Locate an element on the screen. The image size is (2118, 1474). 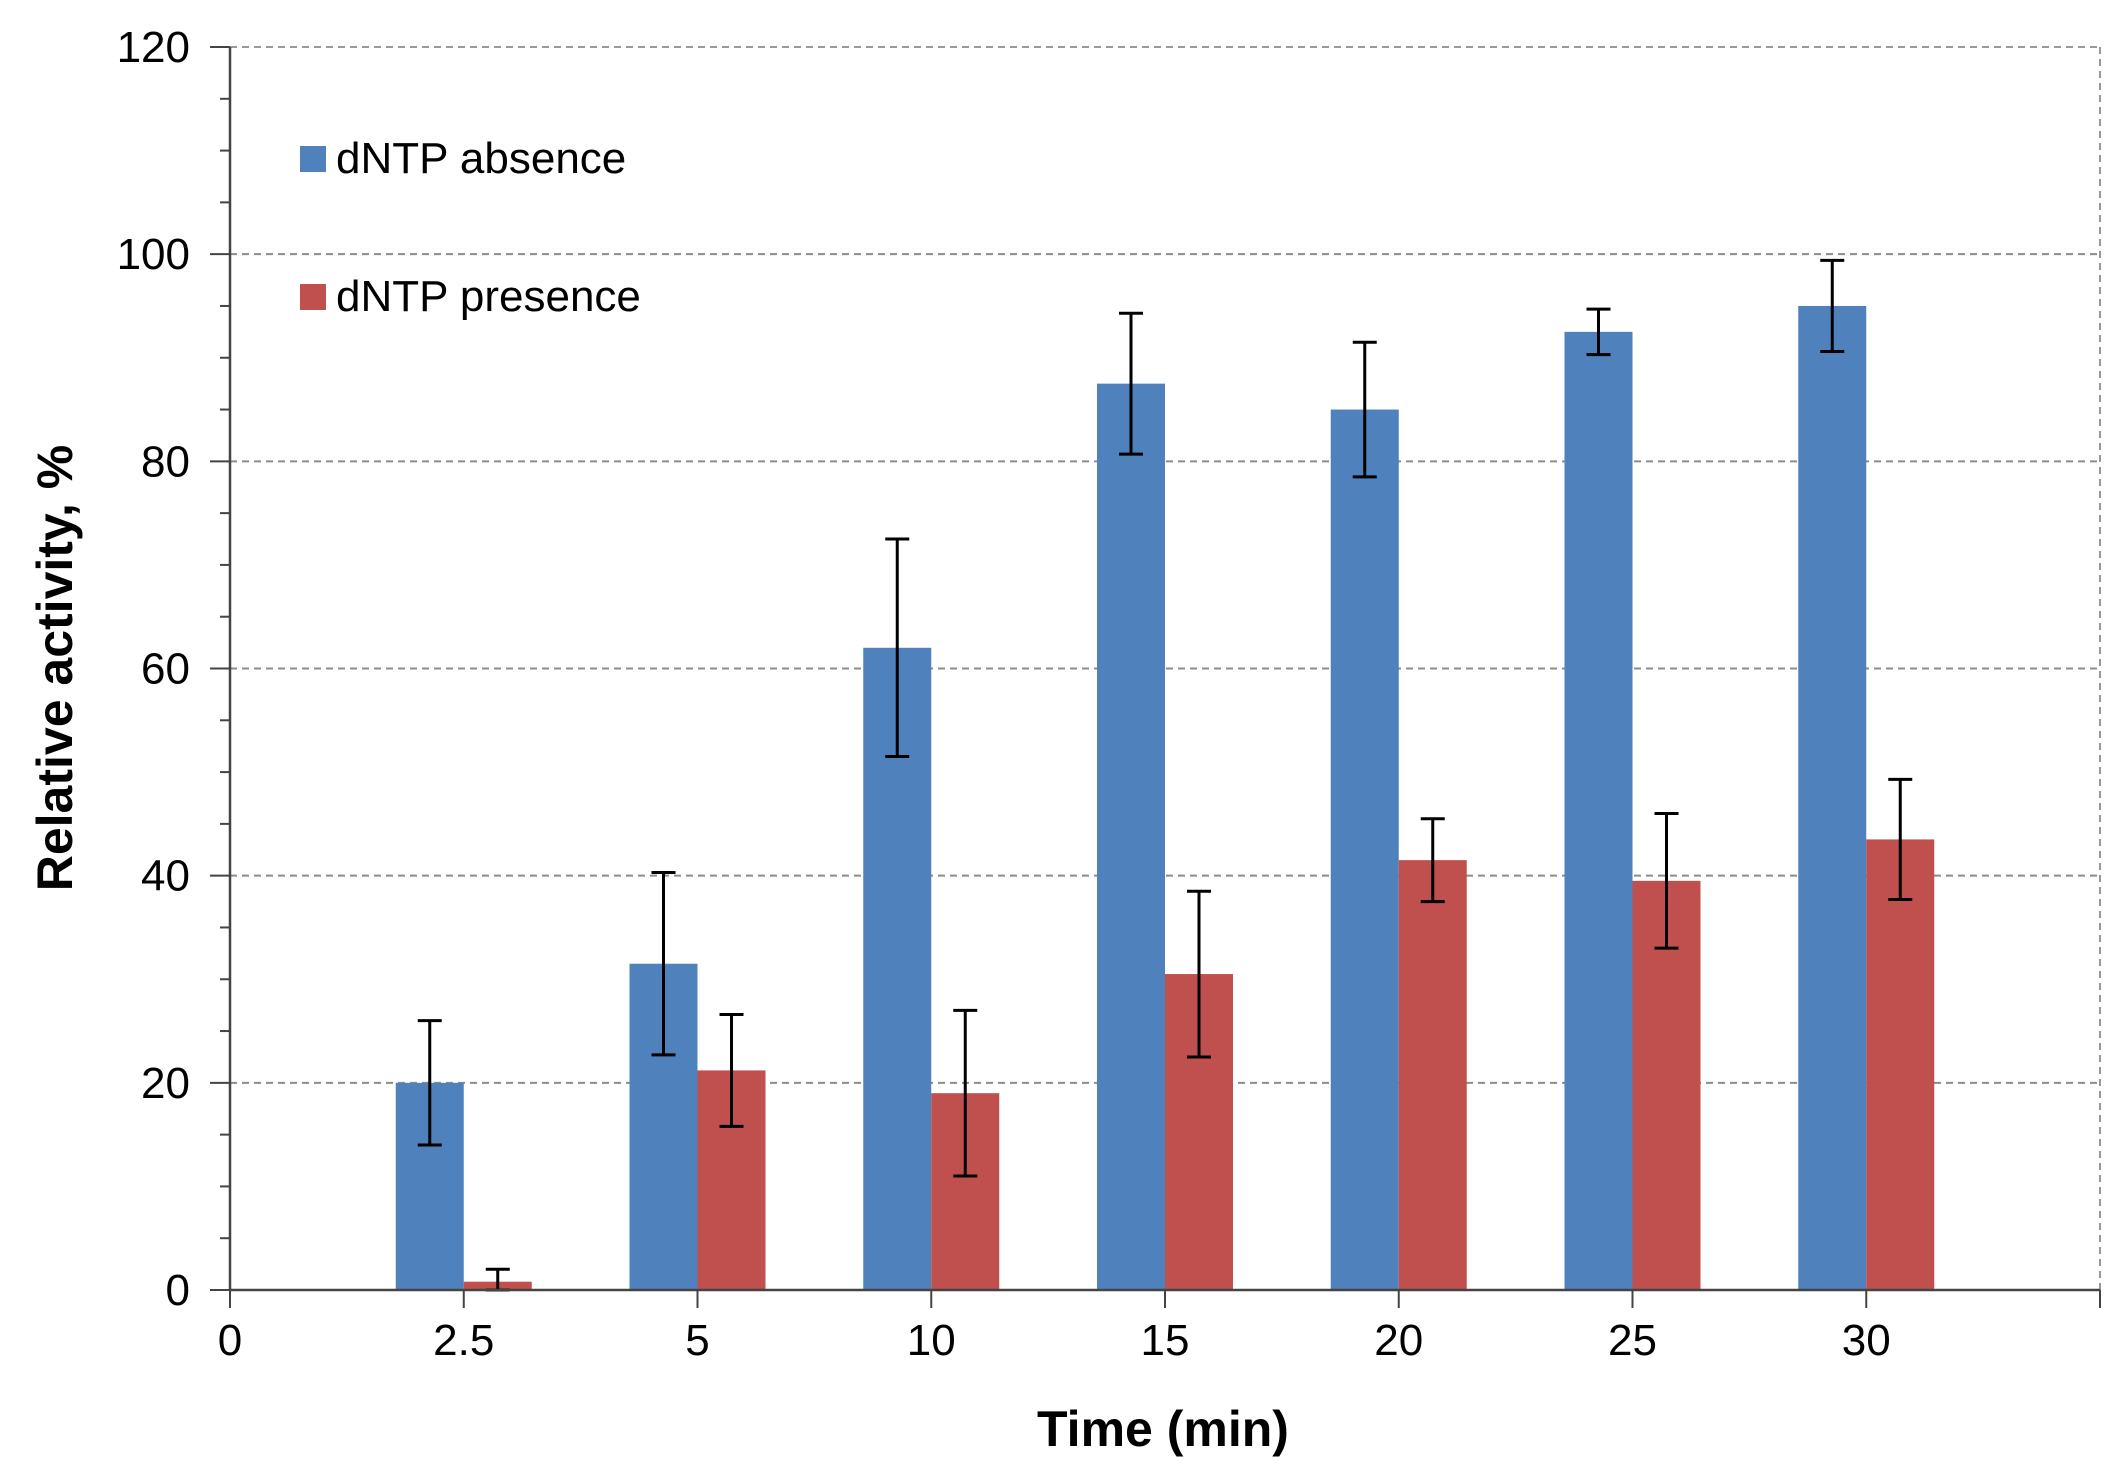
x-tick-label: 2.5 is located at coordinates (463, 1340).